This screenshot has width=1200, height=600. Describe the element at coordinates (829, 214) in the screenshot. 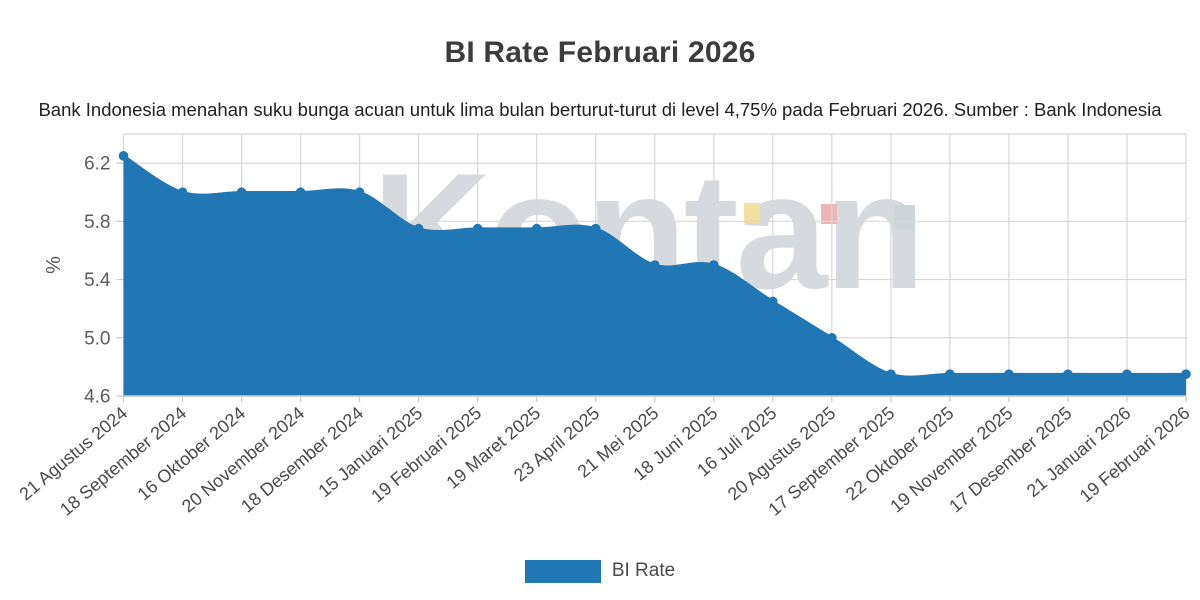

I see `watermark-square-red` at that location.